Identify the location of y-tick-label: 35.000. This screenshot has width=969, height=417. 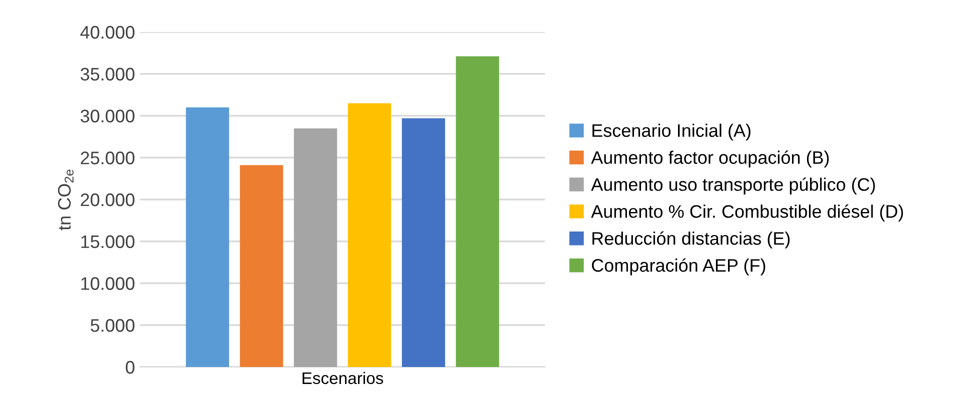
(107, 74).